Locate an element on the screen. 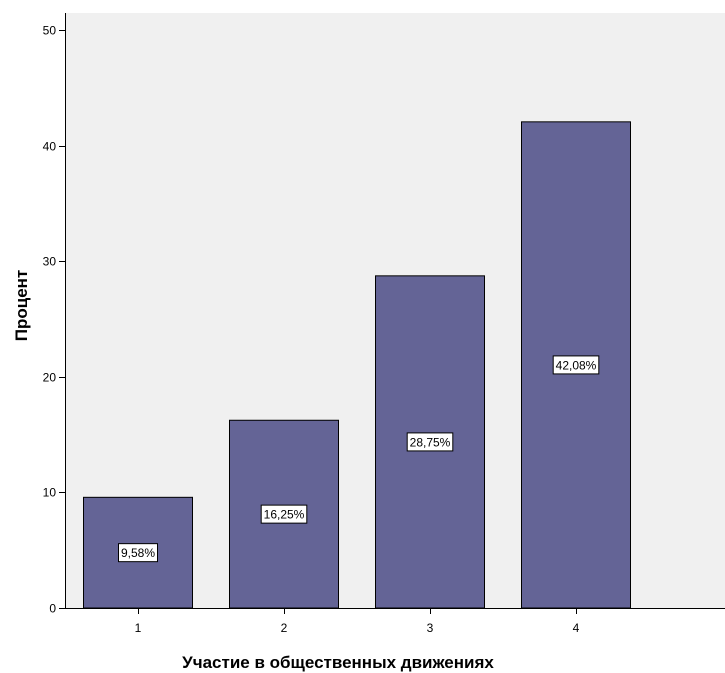  y-axis-title: Процент is located at coordinates (21, 306).